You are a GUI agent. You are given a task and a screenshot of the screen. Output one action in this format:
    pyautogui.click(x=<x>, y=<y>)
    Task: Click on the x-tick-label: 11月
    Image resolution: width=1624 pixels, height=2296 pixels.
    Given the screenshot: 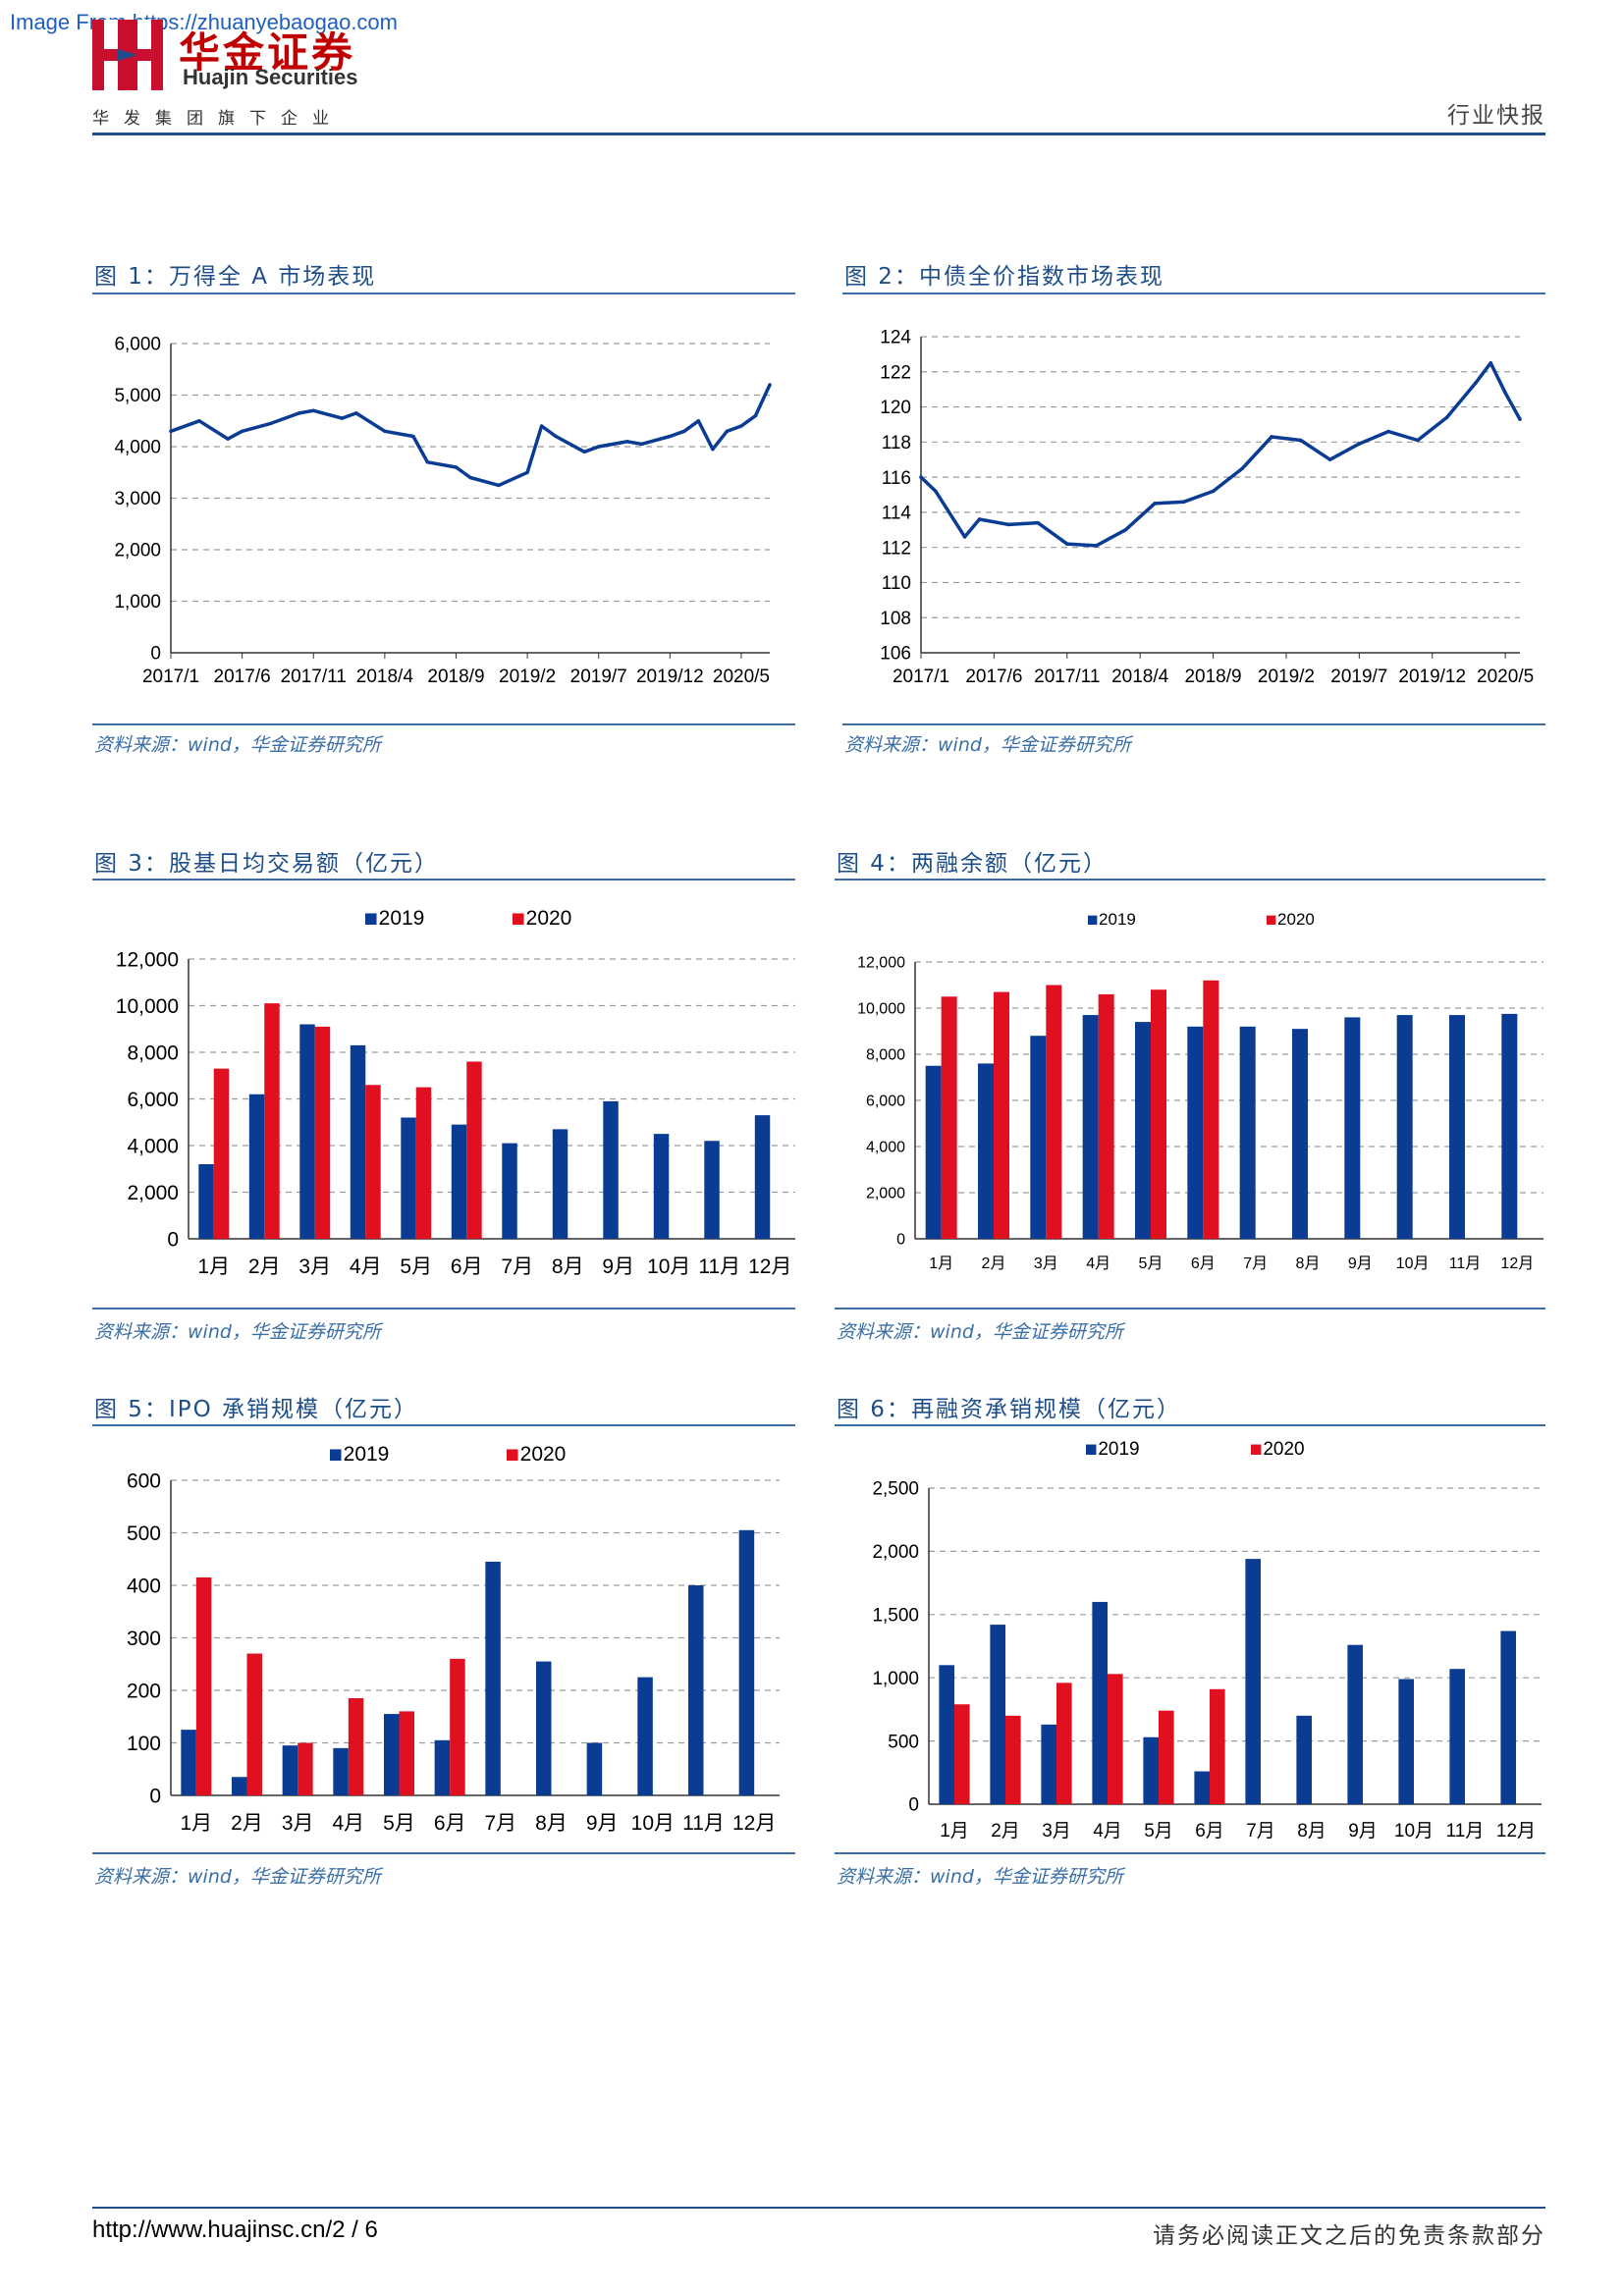 What is the action you would take?
    pyautogui.click(x=1465, y=1832)
    